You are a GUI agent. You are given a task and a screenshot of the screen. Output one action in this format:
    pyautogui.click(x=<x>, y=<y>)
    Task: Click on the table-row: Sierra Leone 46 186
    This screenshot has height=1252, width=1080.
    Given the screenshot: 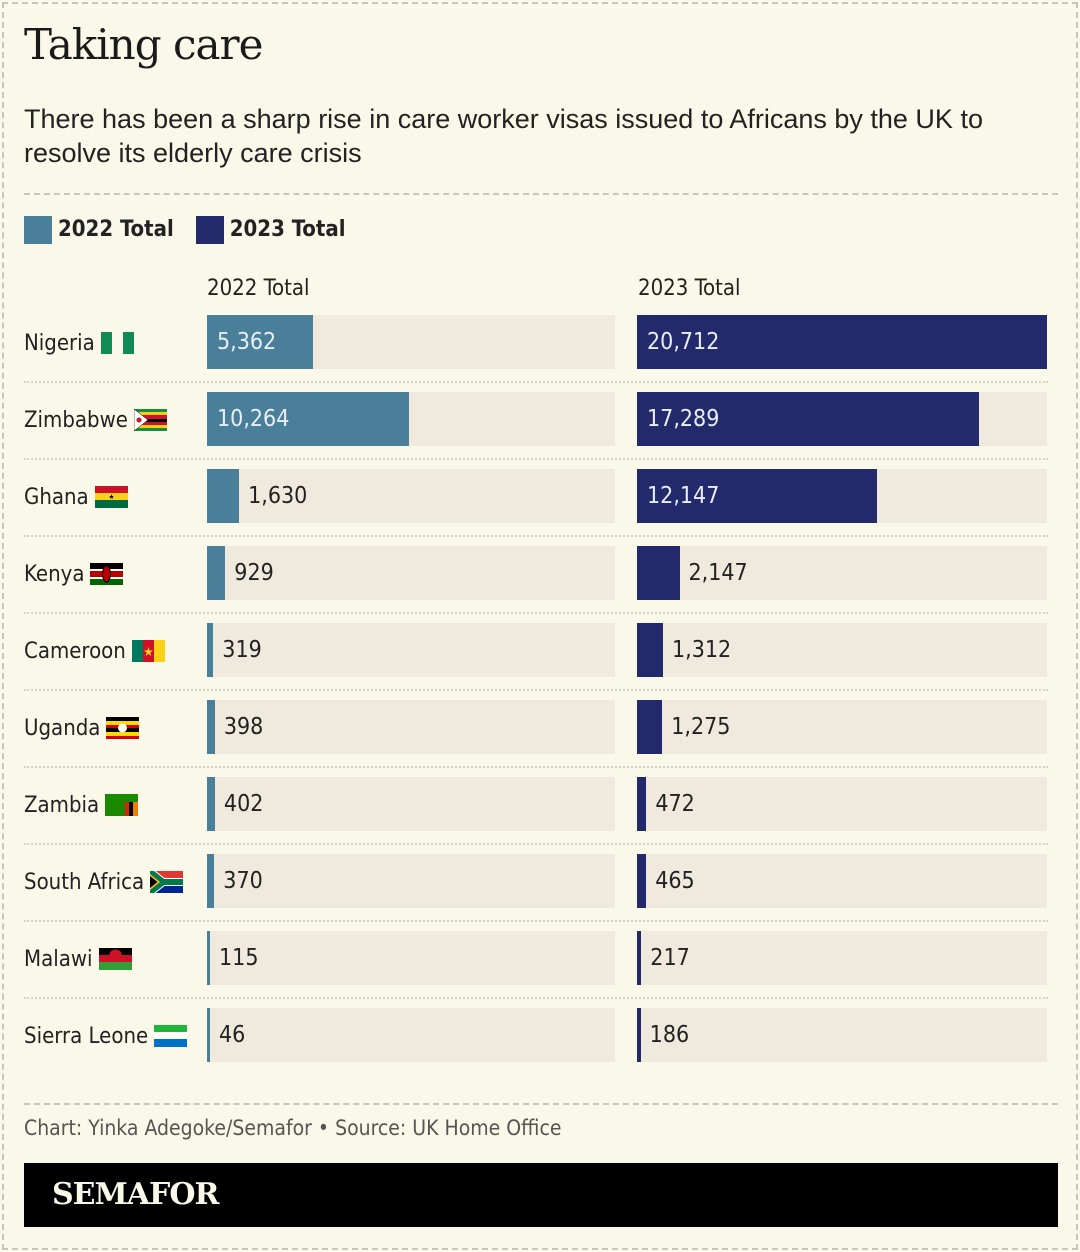 What is the action you would take?
    pyautogui.click(x=536, y=1046)
    